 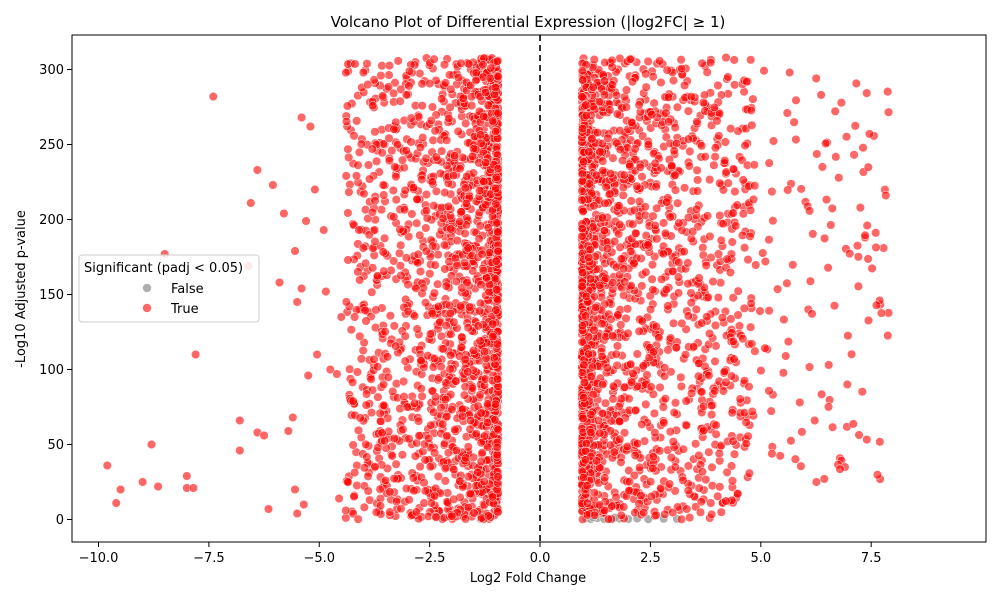 I want to click on x-tick-label: −2.5, so click(x=430, y=558).